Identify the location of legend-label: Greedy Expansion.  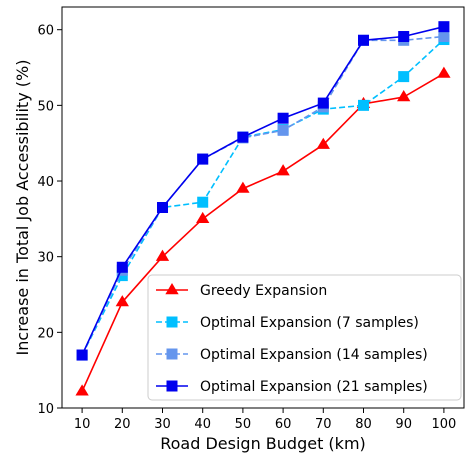
(263, 291).